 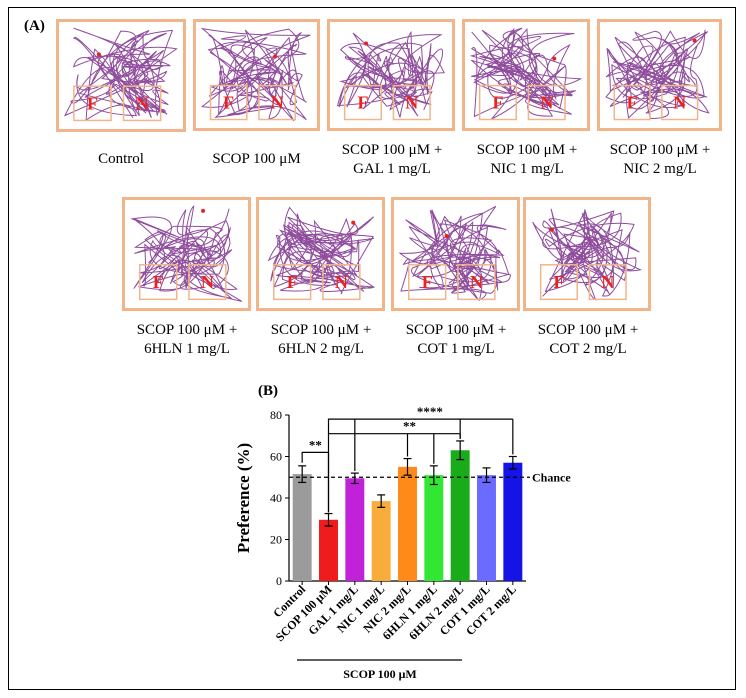 I want to click on panel-a-label: (A), so click(x=34, y=26).